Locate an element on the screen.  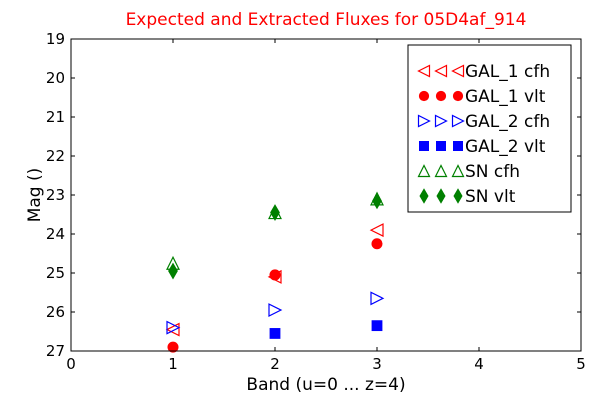
legend-label: SN vlt is located at coordinates (490, 197).